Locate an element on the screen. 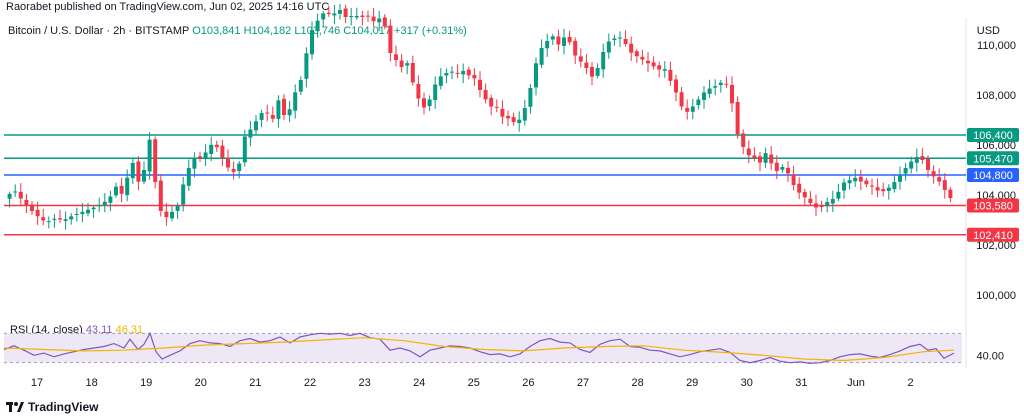 This screenshot has width=1024, height=418. symbol-name: Bitcoin / U.S. Dollar · 2h · BITSTAMP is located at coordinates (99, 31).